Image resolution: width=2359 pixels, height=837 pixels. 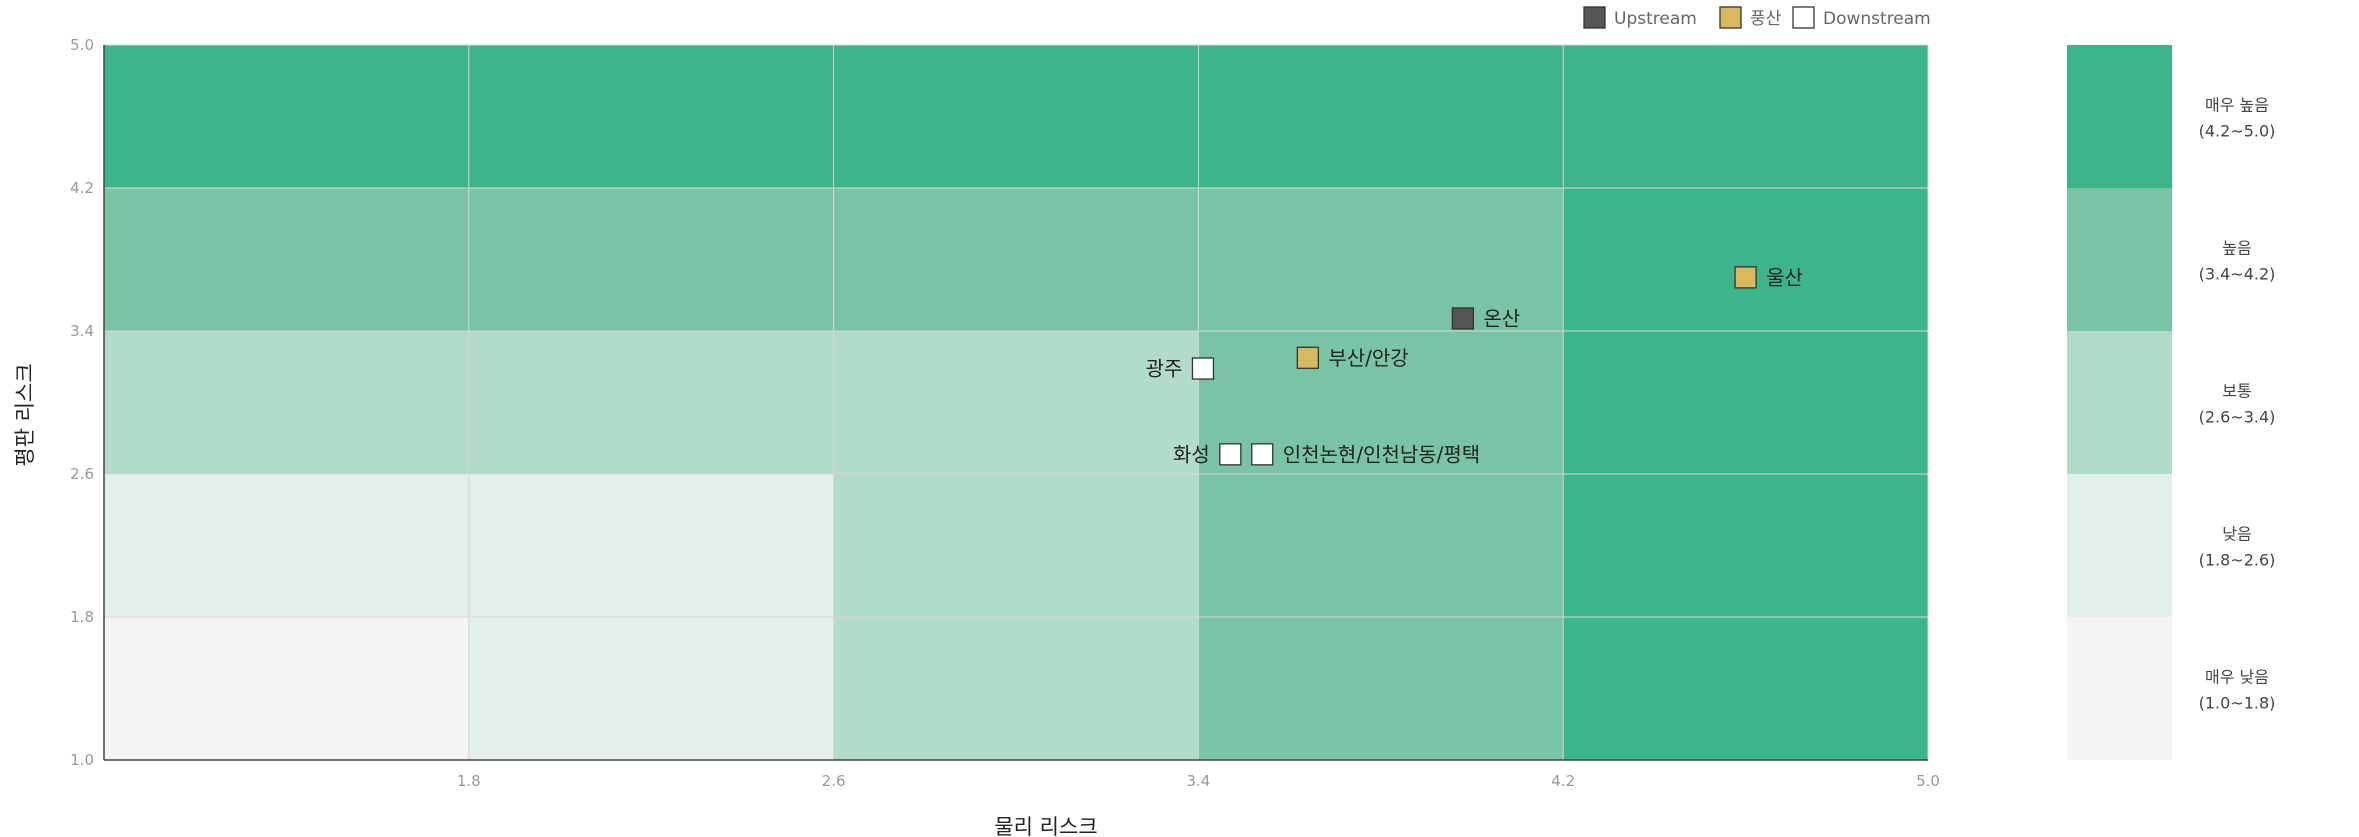 What do you see at coordinates (82, 188) in the screenshot?
I see `y-tick-label: 4.2` at bounding box center [82, 188].